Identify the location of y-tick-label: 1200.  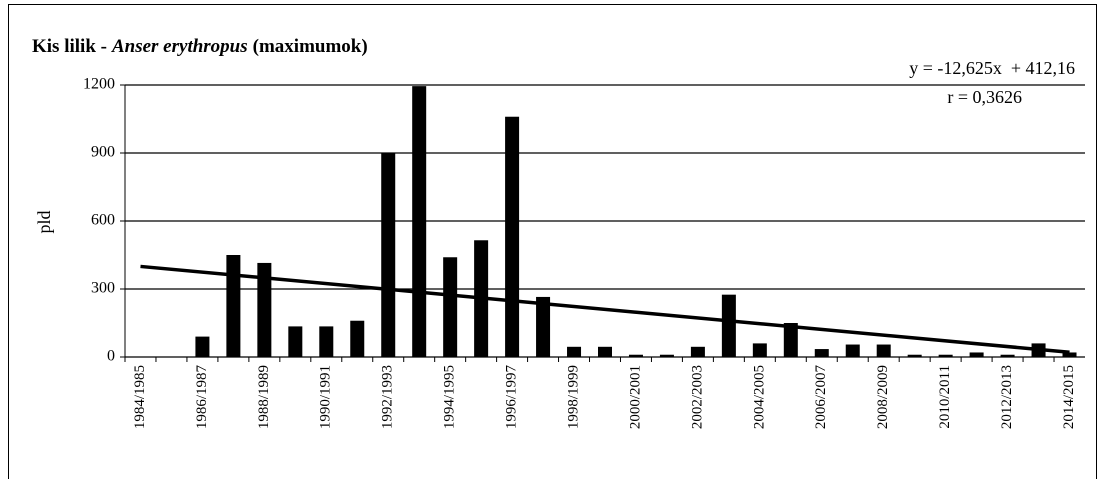
(99, 84).